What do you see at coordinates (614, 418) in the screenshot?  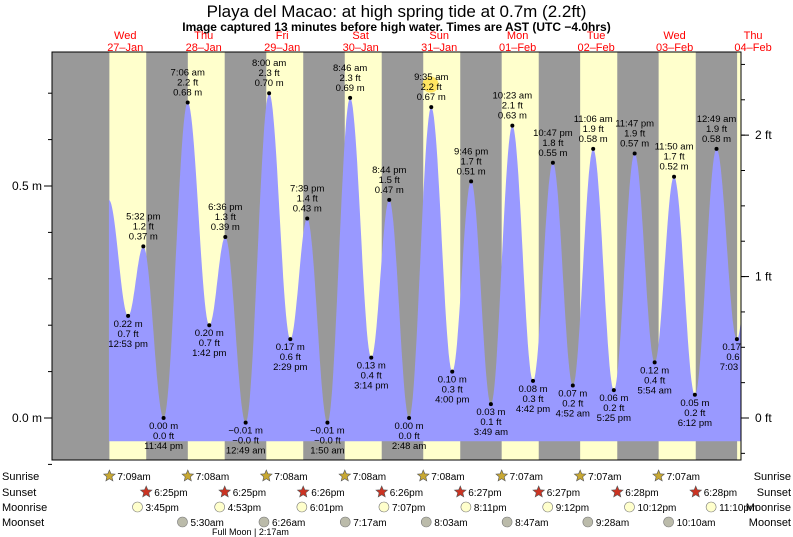 I see `tide-label: 5:25 pm` at bounding box center [614, 418].